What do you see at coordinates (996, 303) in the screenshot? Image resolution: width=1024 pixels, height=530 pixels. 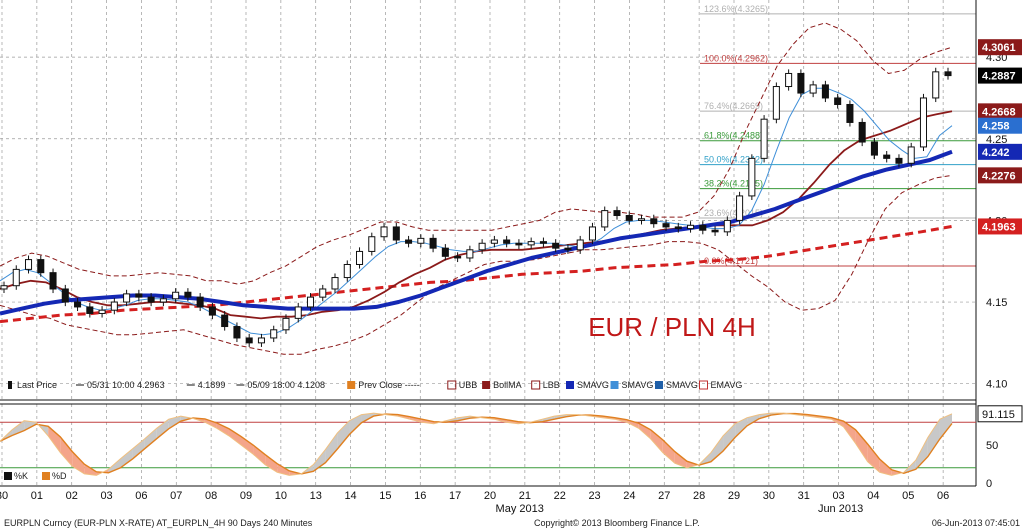 I see `y-tick-label: 4.15` at bounding box center [996, 303].